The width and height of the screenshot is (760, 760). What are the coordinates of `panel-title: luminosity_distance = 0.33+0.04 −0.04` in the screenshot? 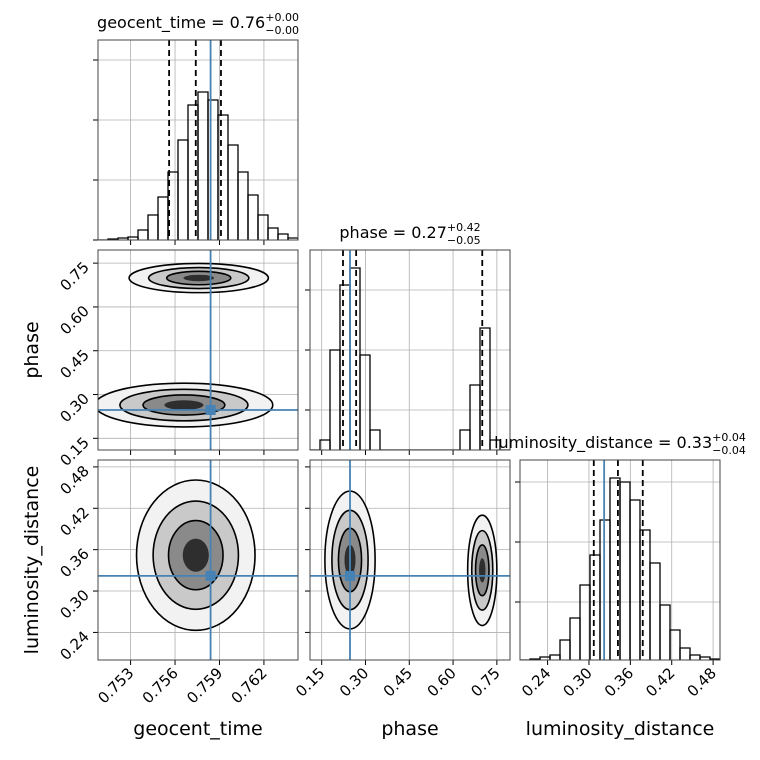 It's located at (620, 444).